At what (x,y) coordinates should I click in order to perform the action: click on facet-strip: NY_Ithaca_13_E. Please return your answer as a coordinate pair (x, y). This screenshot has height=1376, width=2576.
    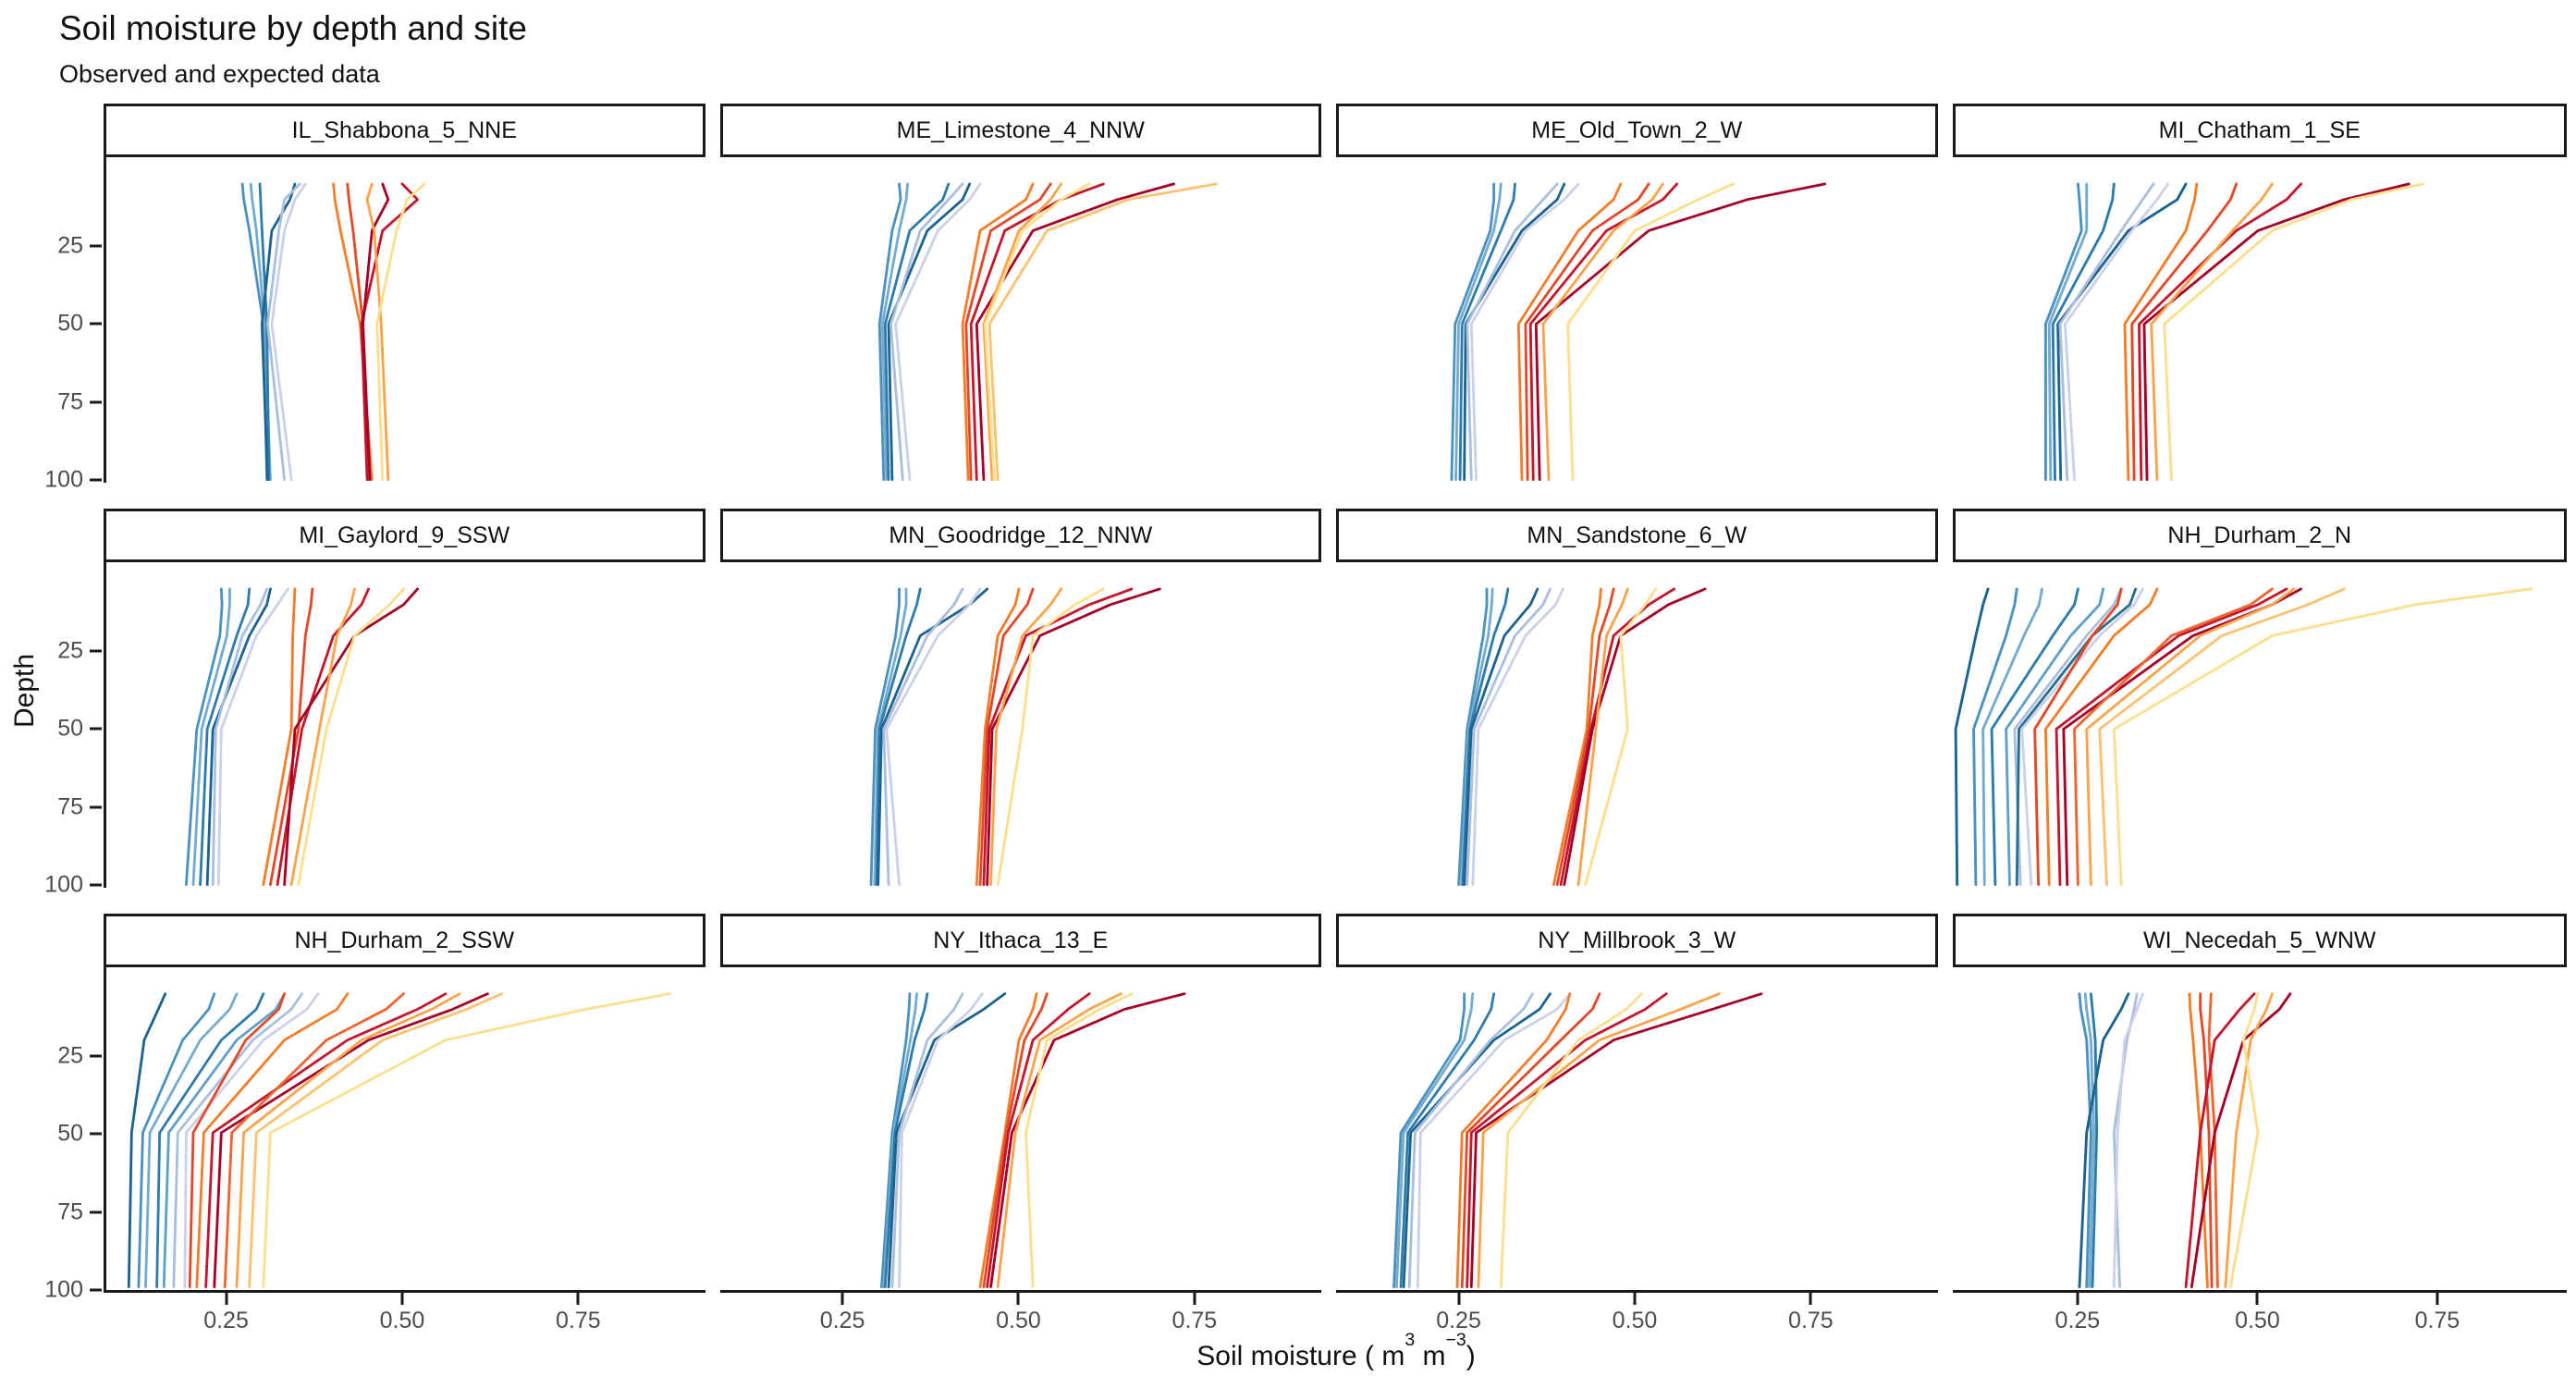
    Looking at the image, I should click on (1020, 940).